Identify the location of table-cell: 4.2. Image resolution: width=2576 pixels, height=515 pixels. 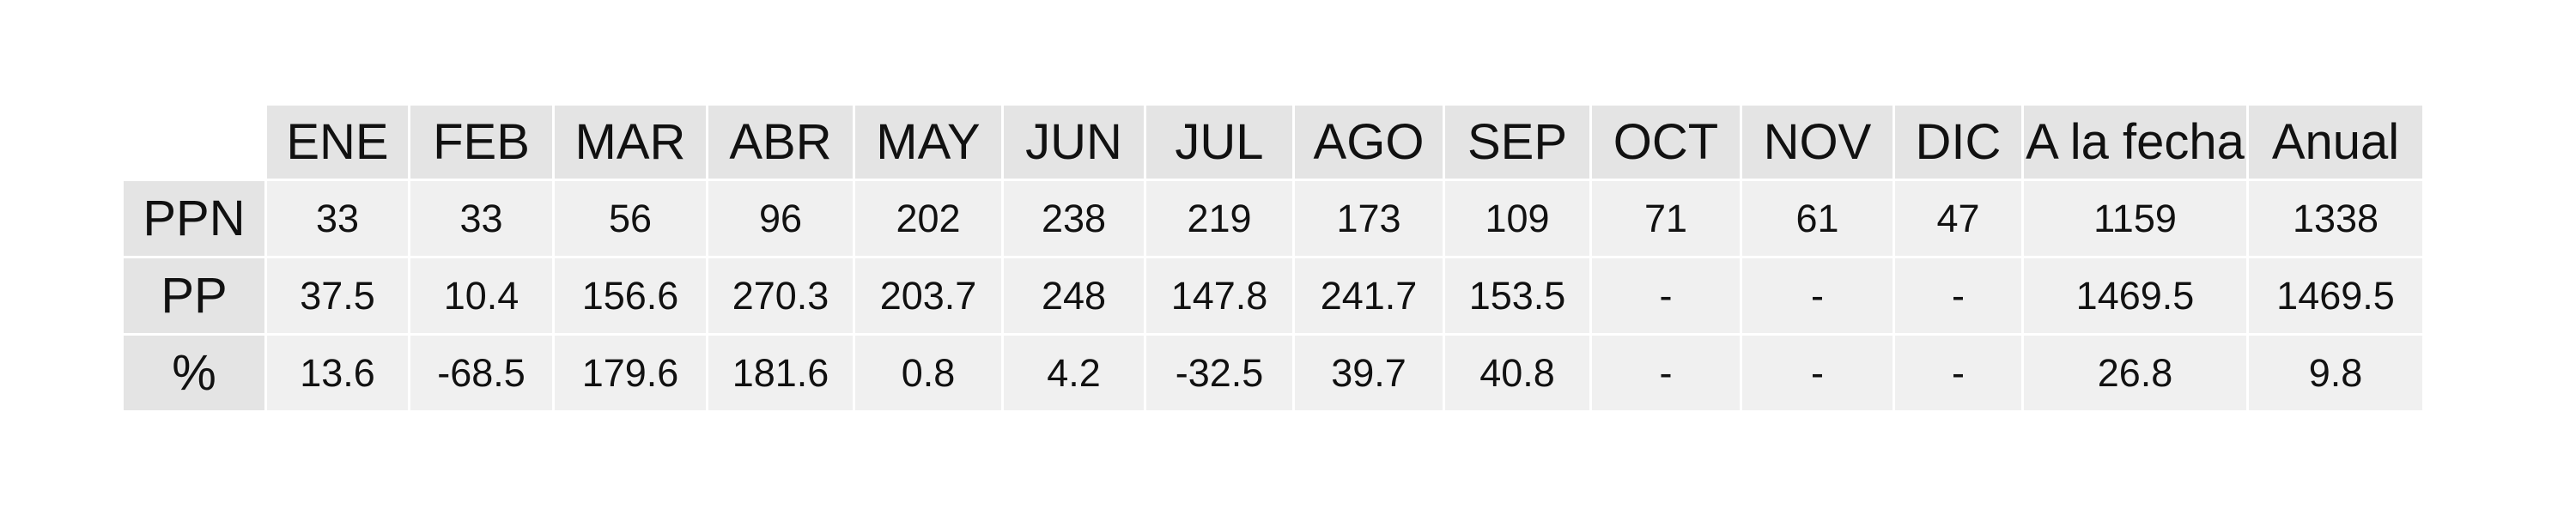
(1074, 373).